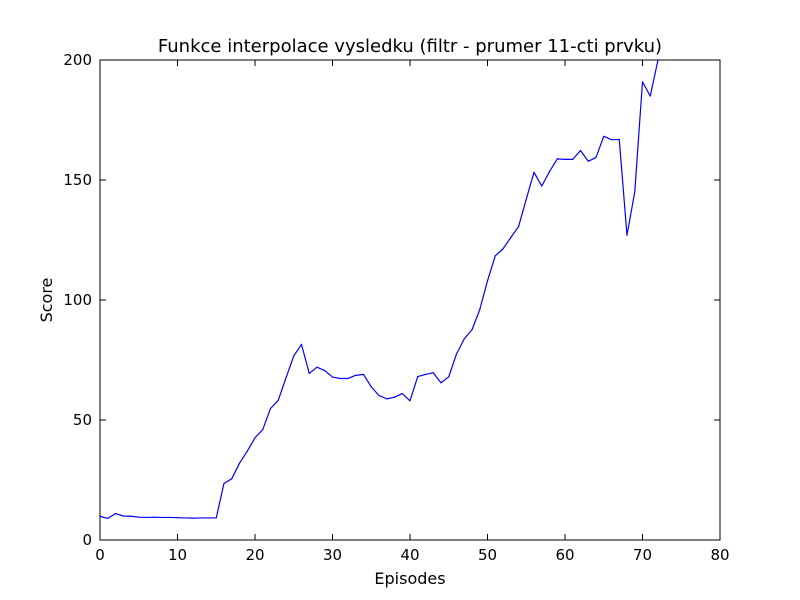  Describe the element at coordinates (409, 578) in the screenshot. I see `x-axis-label: Episodes` at that location.